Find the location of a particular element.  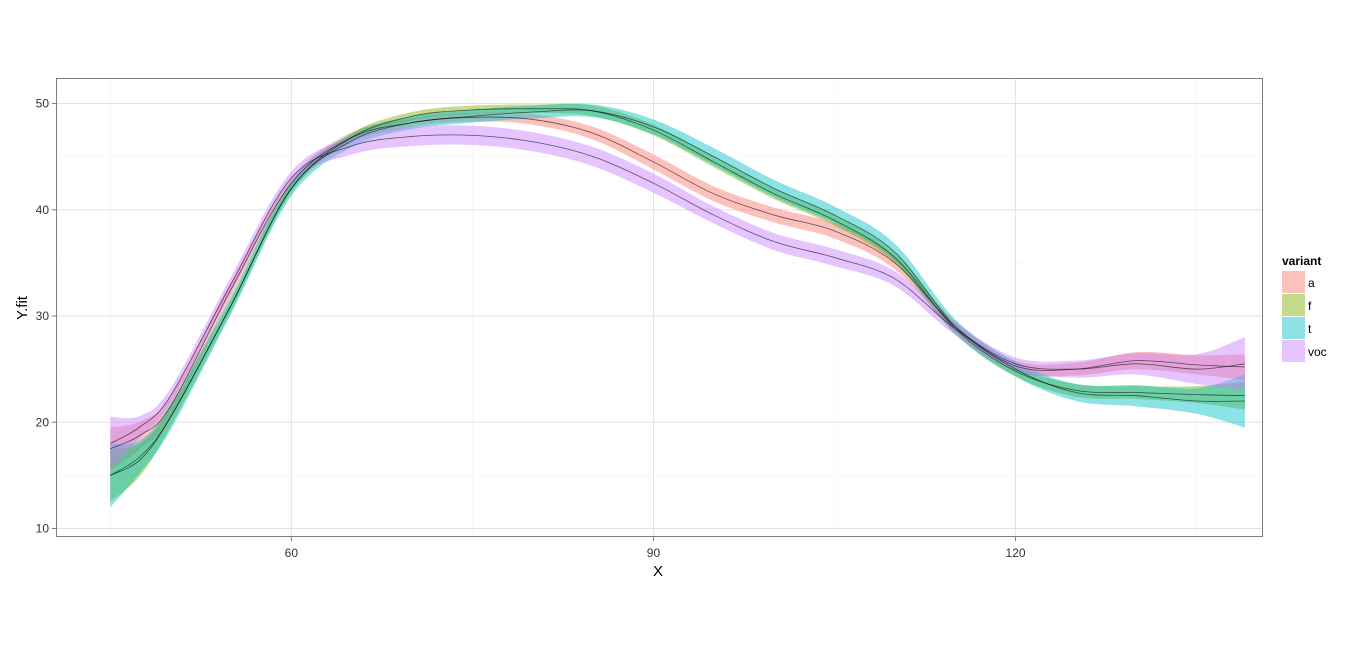

y-tick-label: 20 is located at coordinates (43, 422).